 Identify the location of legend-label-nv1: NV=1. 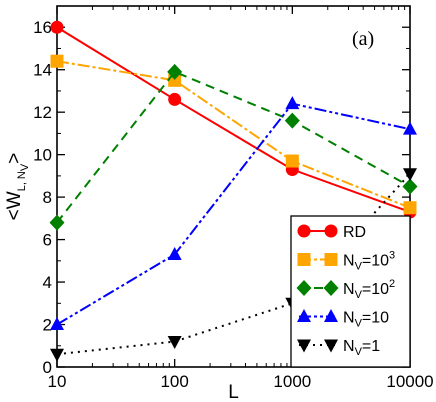
(361, 348).